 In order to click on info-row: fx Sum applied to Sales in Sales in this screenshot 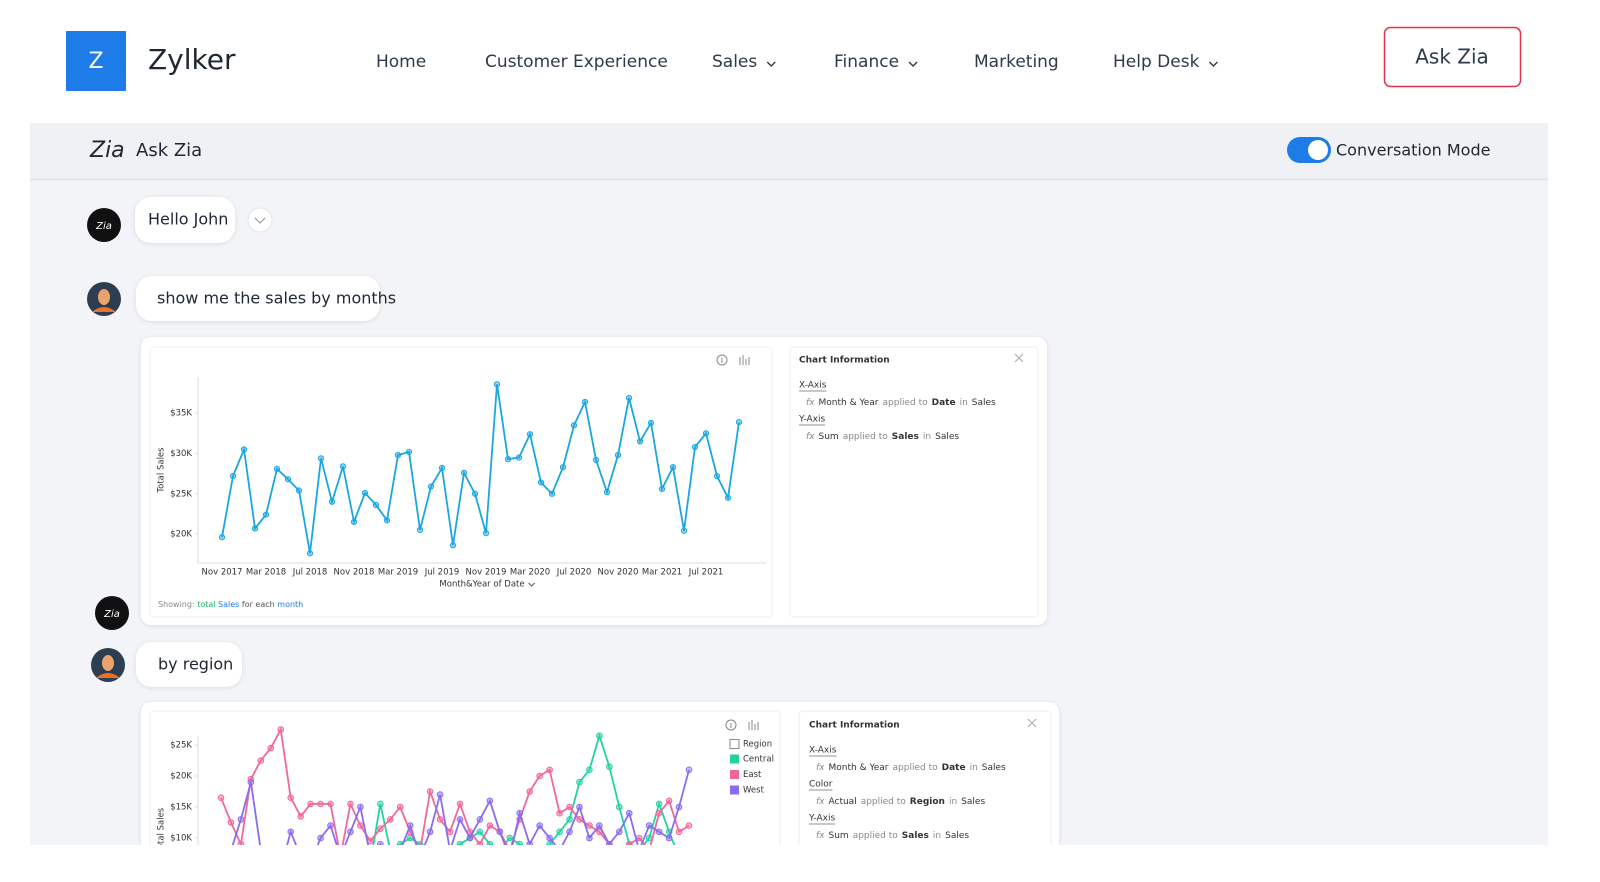, I will do `click(892, 836)`.